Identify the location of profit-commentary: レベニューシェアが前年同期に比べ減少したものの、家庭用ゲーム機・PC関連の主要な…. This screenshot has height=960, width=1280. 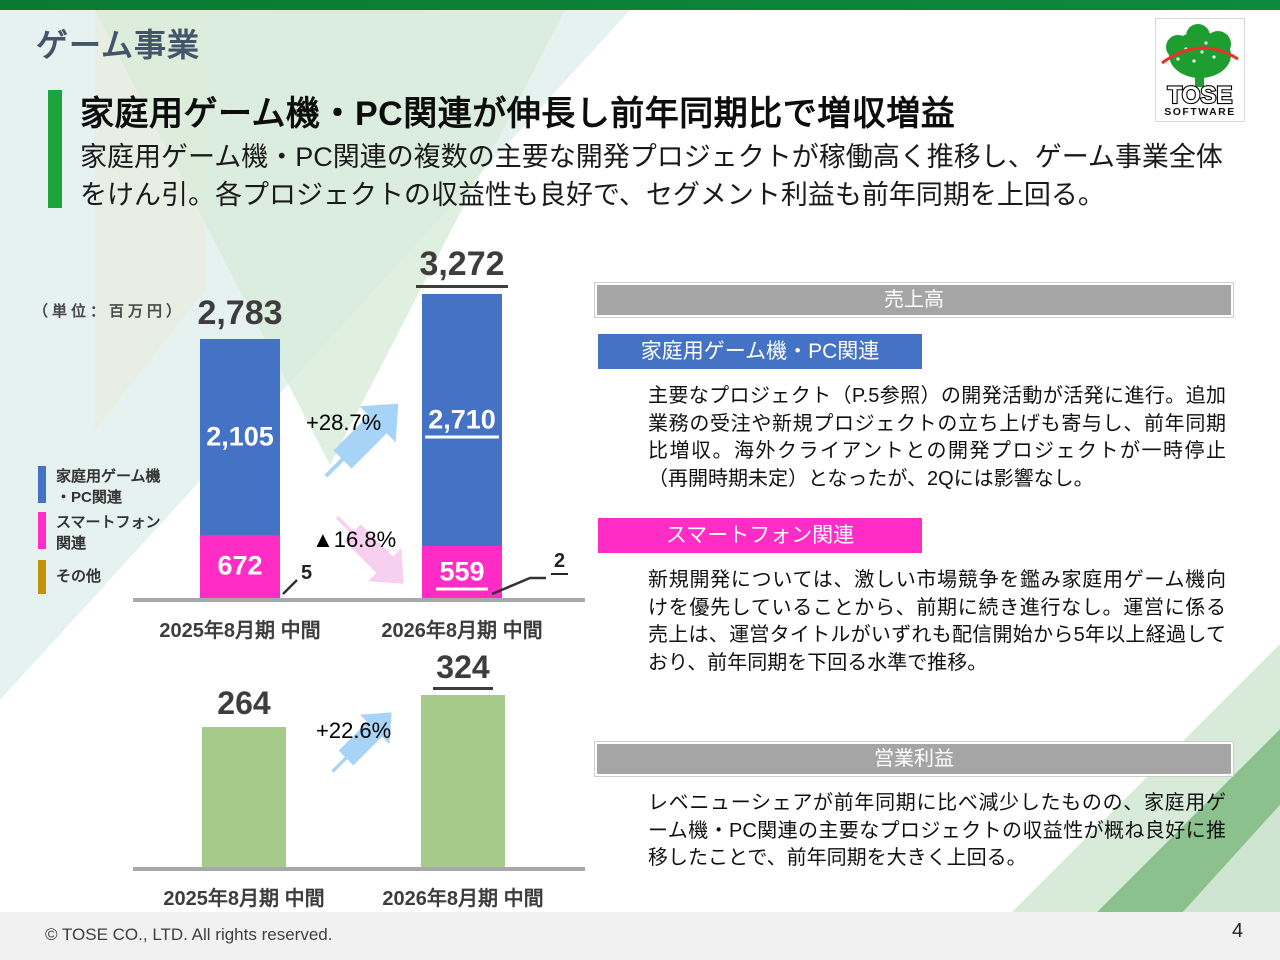
(937, 830).